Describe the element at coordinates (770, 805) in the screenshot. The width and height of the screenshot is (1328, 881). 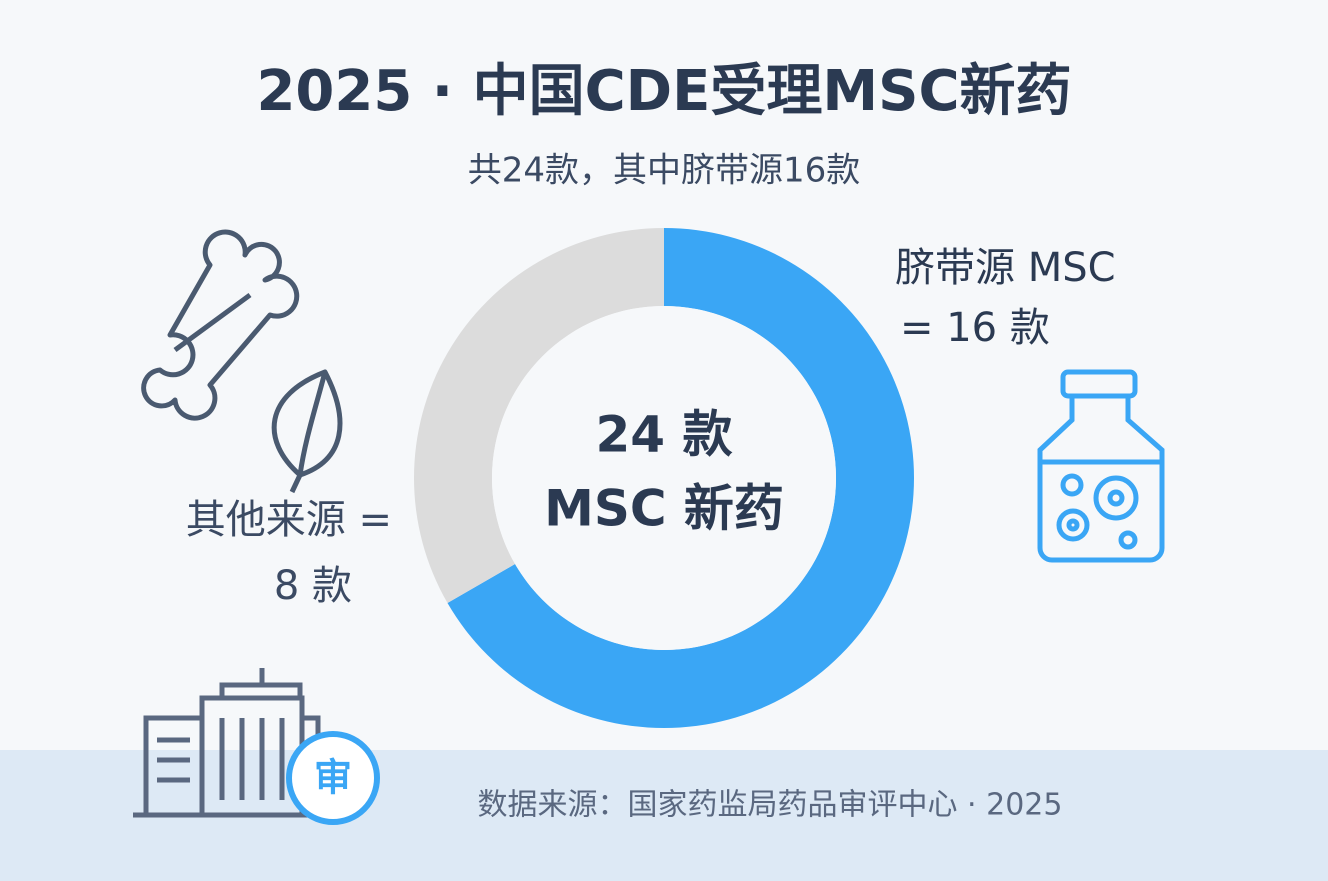
I see `source-note: 数据来源：国家药监局药品审评中心 · 2025` at that location.